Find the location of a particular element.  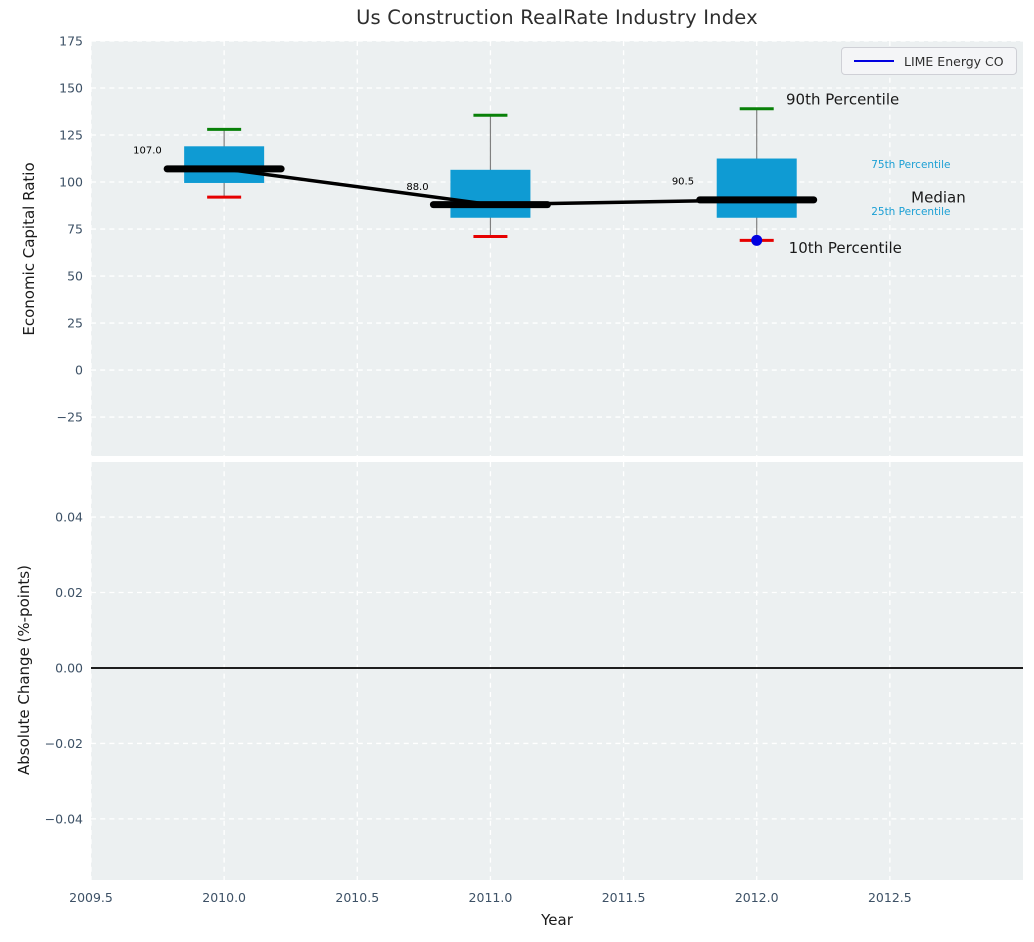

x-tick-label: 2010.5 is located at coordinates (357, 897).